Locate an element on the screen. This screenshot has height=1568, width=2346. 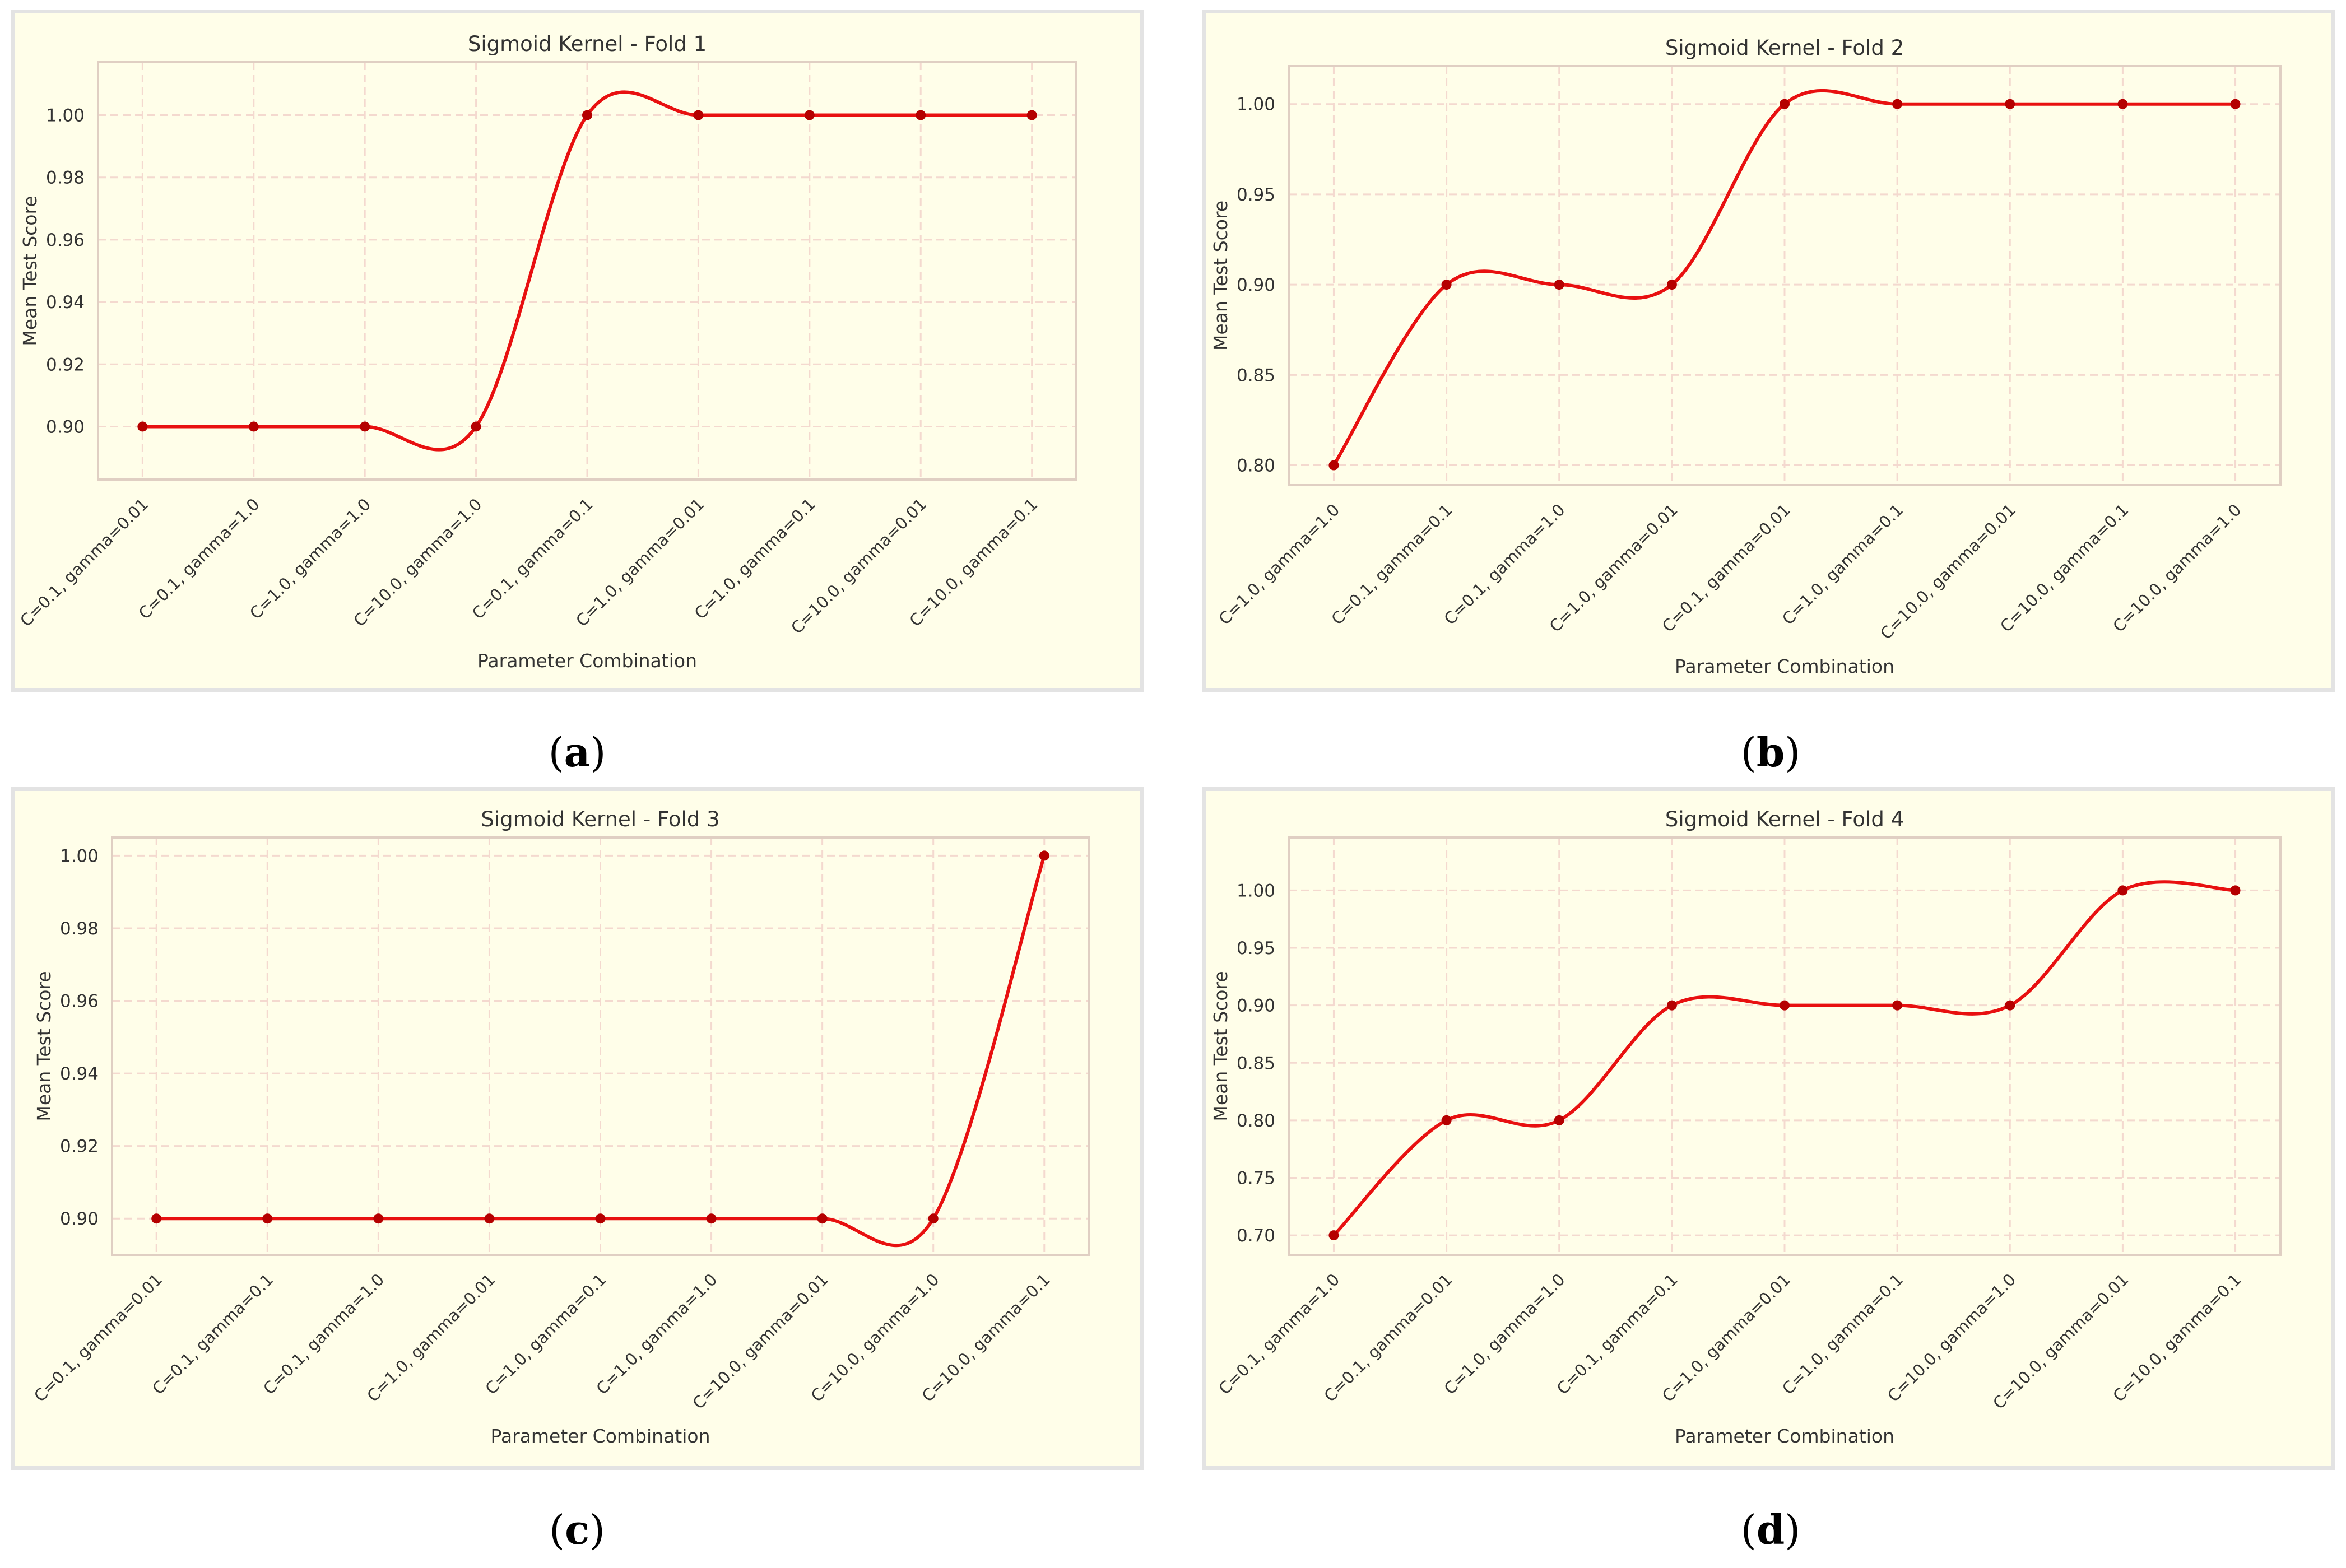
y-tick-label: 0.85 is located at coordinates (1256, 1063).